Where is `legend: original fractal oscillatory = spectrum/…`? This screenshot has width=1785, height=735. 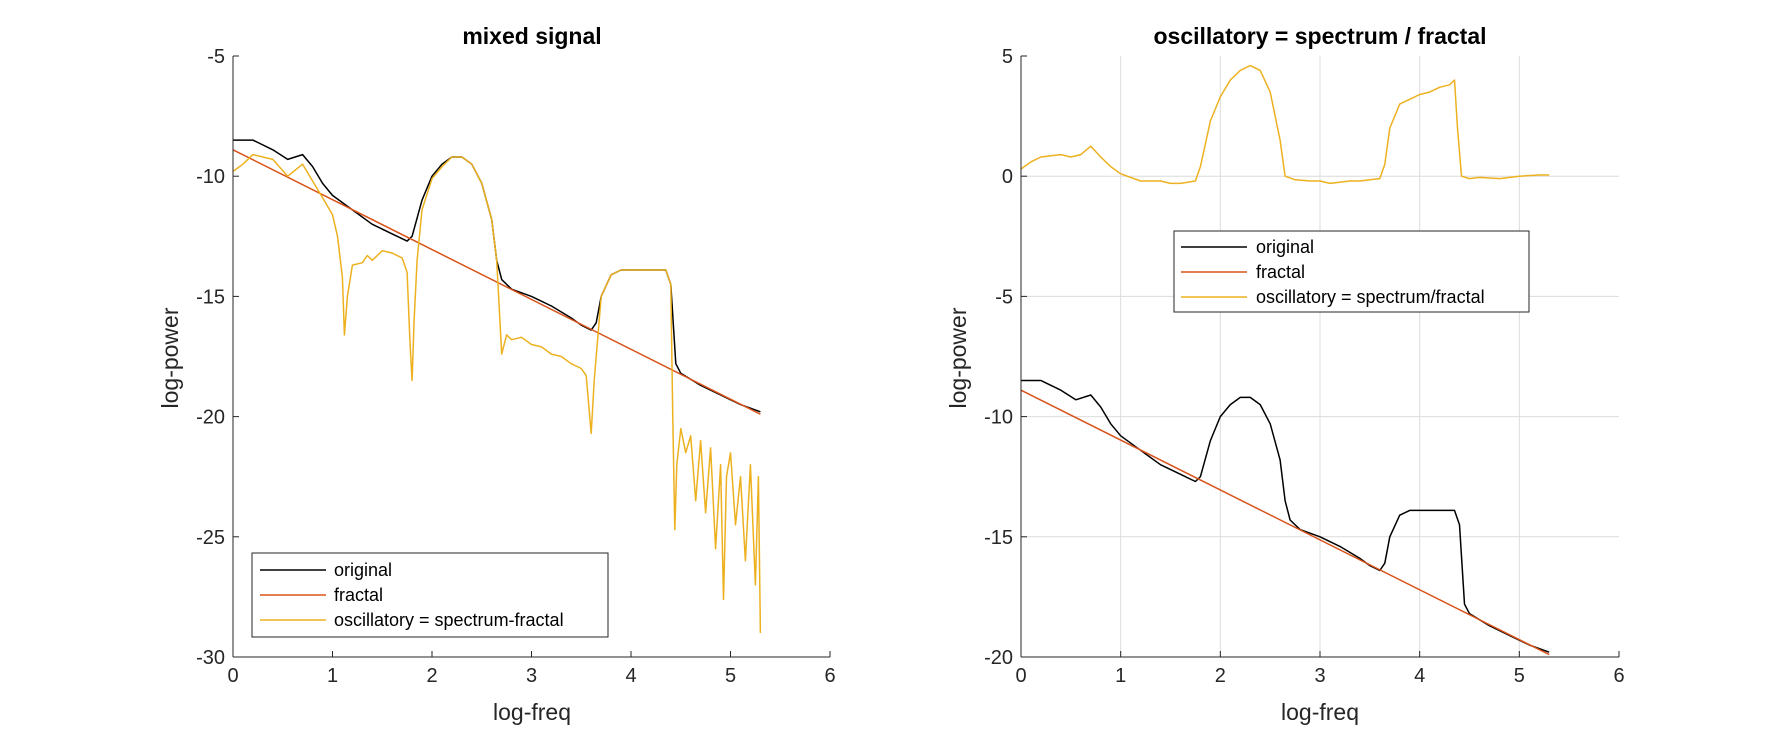 legend: original fractal oscillatory = spectrum/… is located at coordinates (1351, 271).